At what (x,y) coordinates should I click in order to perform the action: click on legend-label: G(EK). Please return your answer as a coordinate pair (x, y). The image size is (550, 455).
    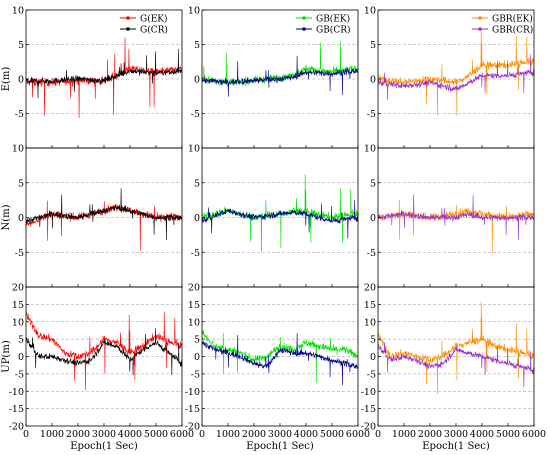
    Looking at the image, I should click on (154, 19).